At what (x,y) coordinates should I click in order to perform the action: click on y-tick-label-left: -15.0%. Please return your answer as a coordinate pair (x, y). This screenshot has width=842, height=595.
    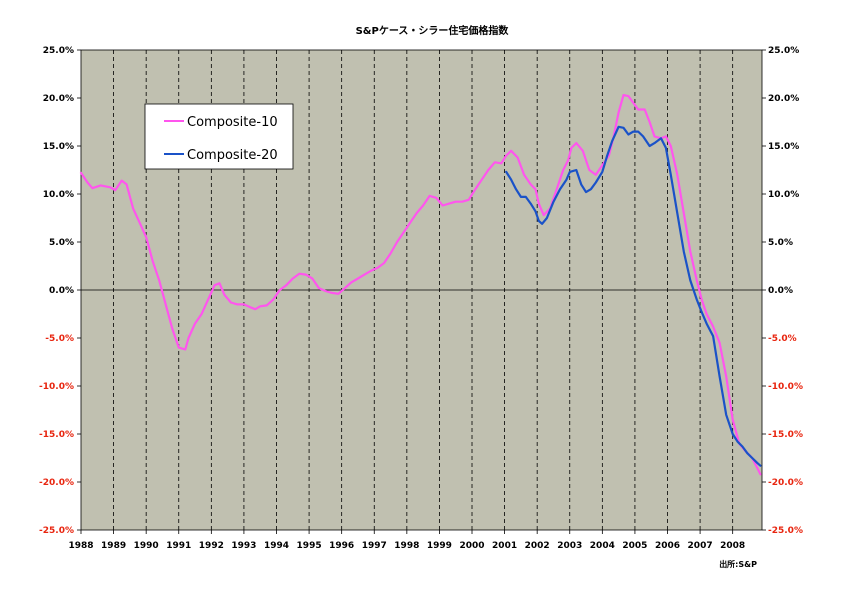
    Looking at the image, I should click on (56, 435).